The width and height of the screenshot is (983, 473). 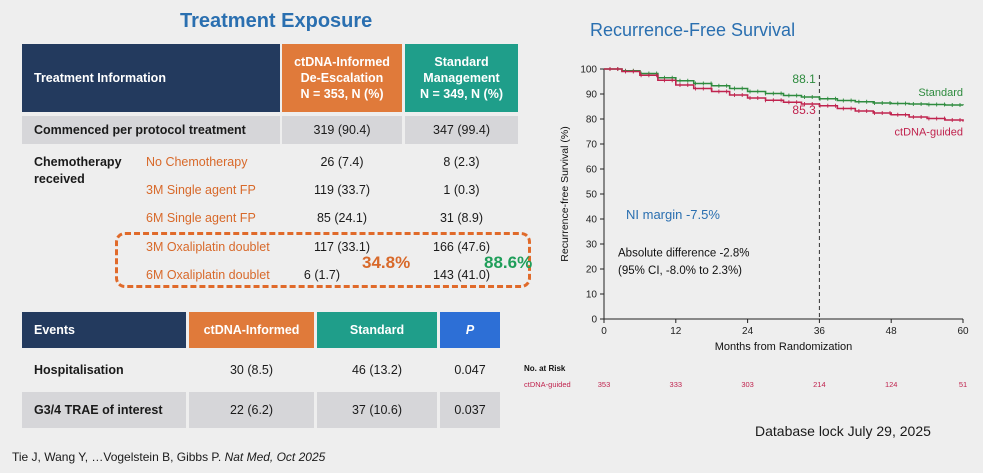 I want to click on header-standard-management: Standard Management N = 349, N (%), so click(x=461, y=78).